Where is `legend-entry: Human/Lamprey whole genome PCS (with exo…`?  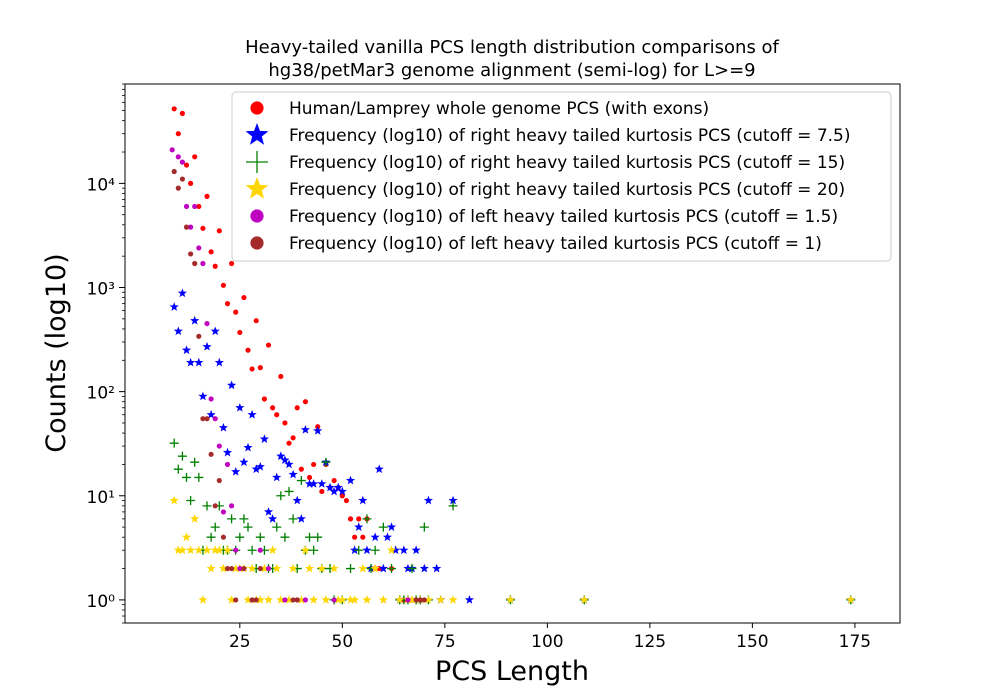 legend-entry: Human/Lamprey whole genome PCS (with exo… is located at coordinates (479, 109).